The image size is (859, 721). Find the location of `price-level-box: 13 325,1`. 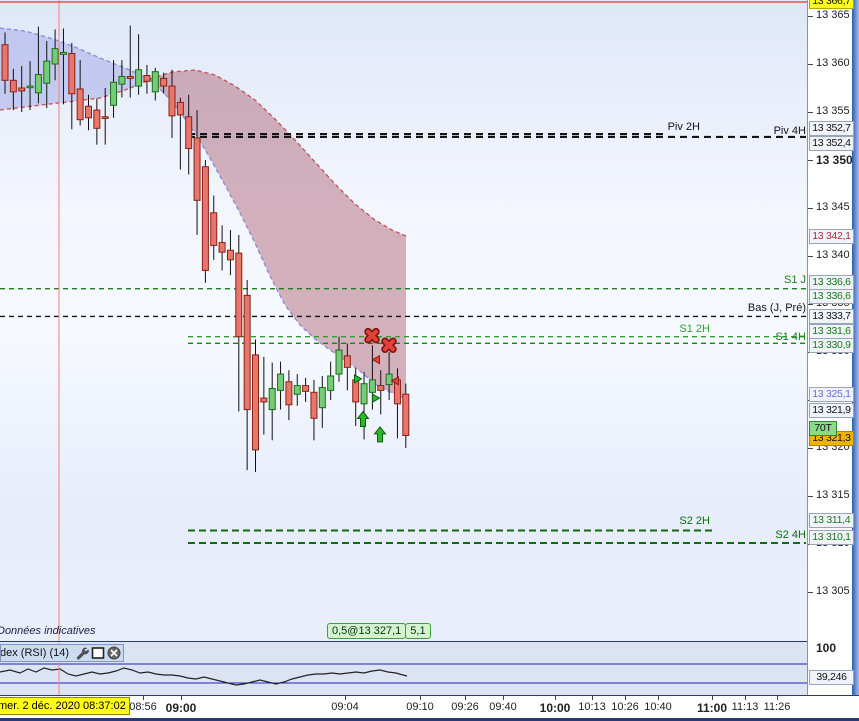

price-level-box: 13 325,1 is located at coordinates (831, 394).